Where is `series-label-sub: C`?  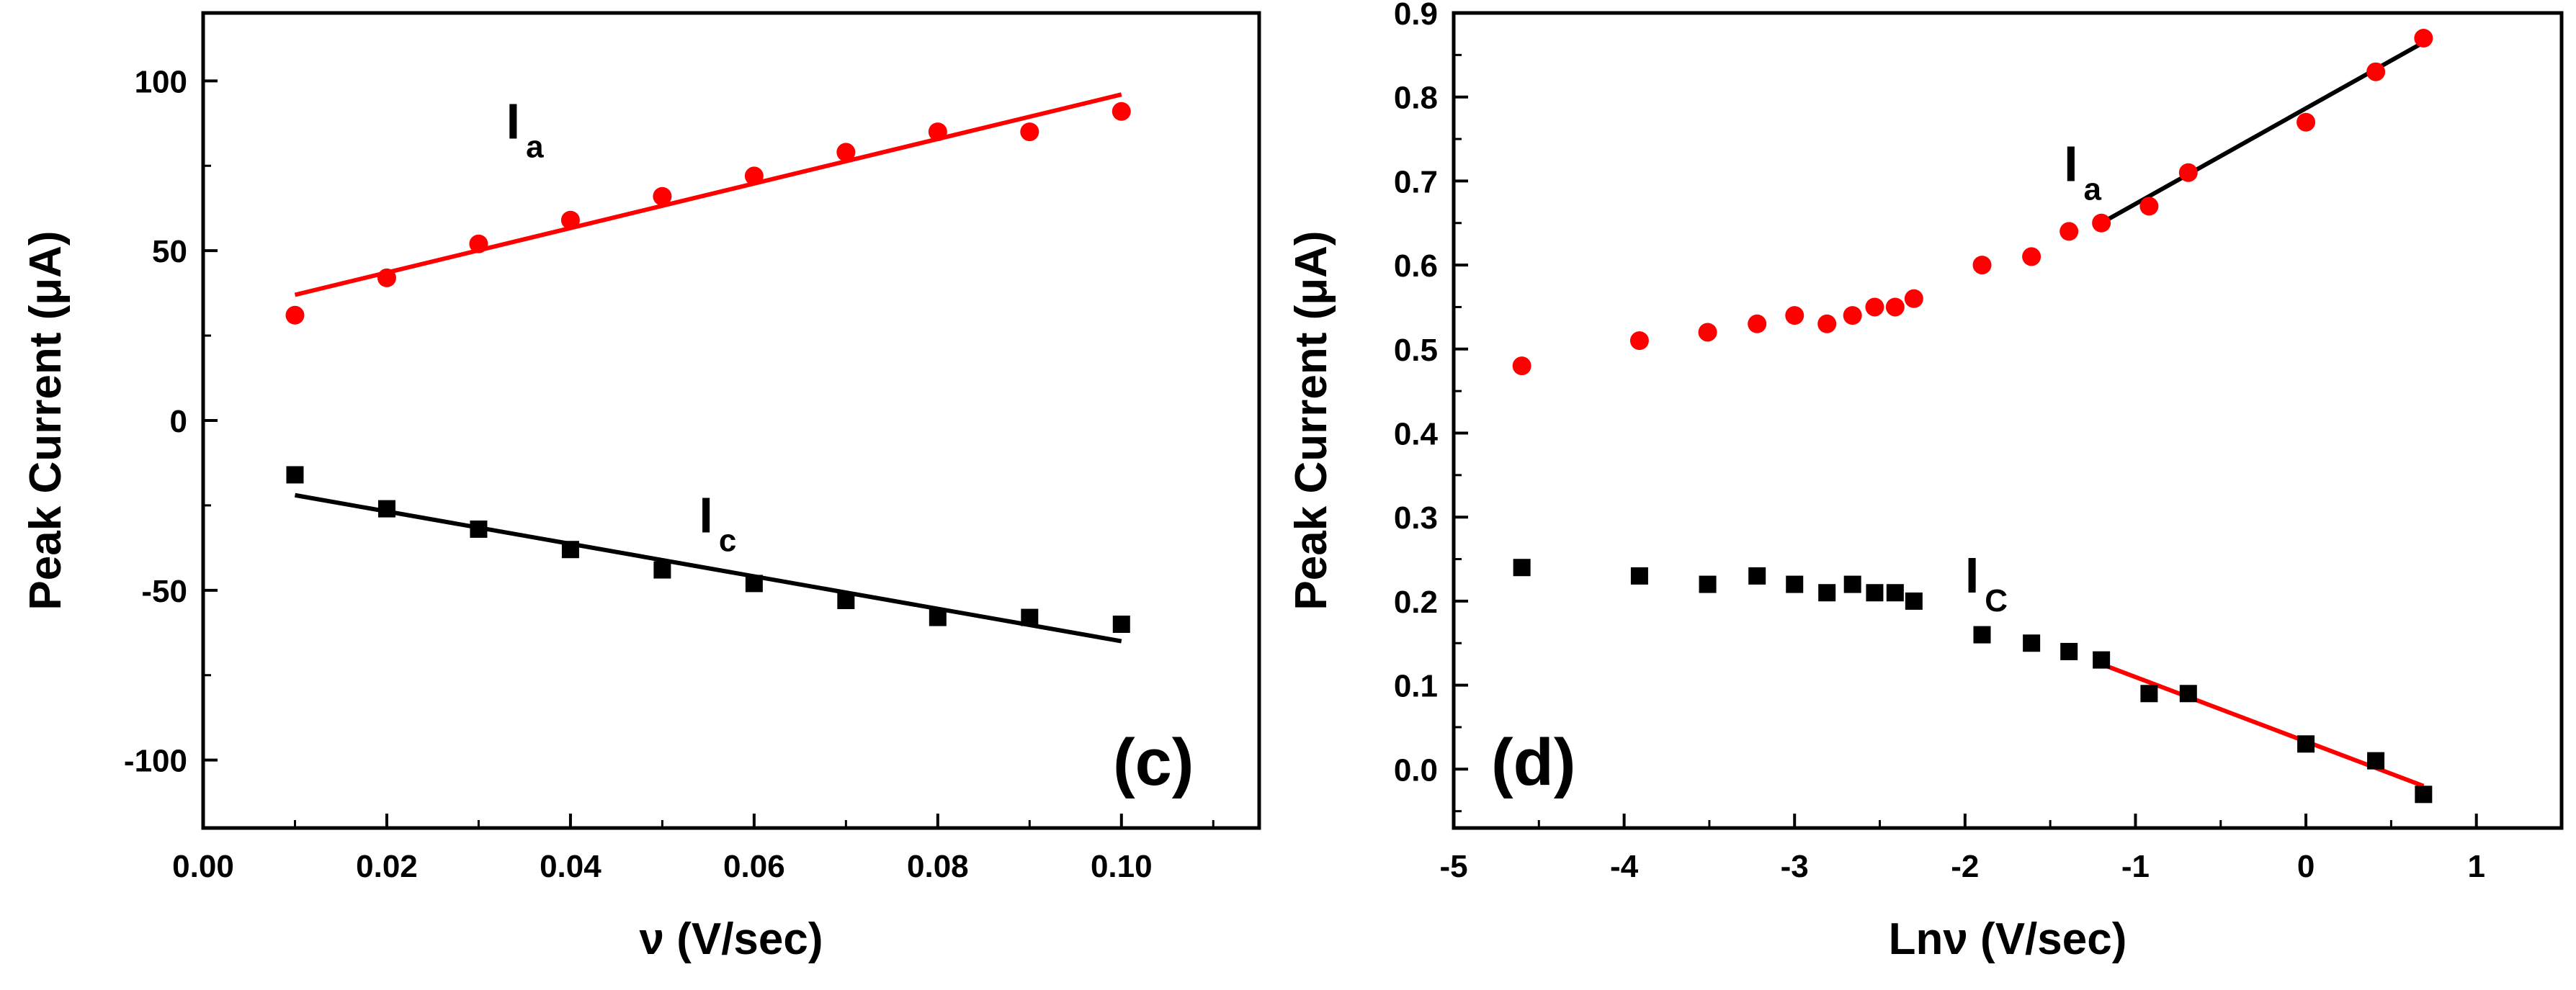
series-label-sub: C is located at coordinates (1996, 600).